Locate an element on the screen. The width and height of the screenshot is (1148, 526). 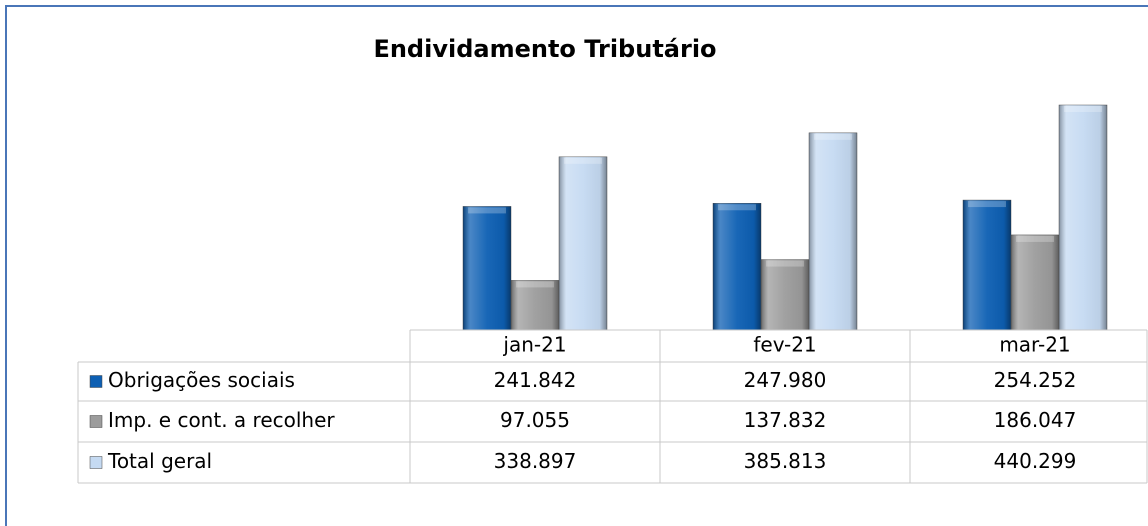
data-label: 241.842 is located at coordinates (535, 380).